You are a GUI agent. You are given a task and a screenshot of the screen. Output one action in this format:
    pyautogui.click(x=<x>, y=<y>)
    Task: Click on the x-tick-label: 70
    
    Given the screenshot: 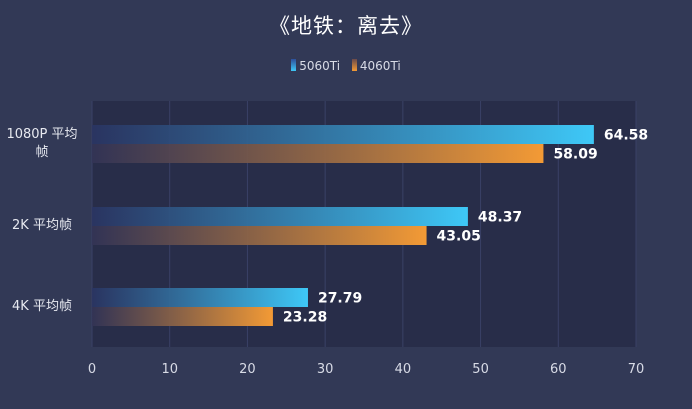 What is the action you would take?
    pyautogui.click(x=636, y=369)
    